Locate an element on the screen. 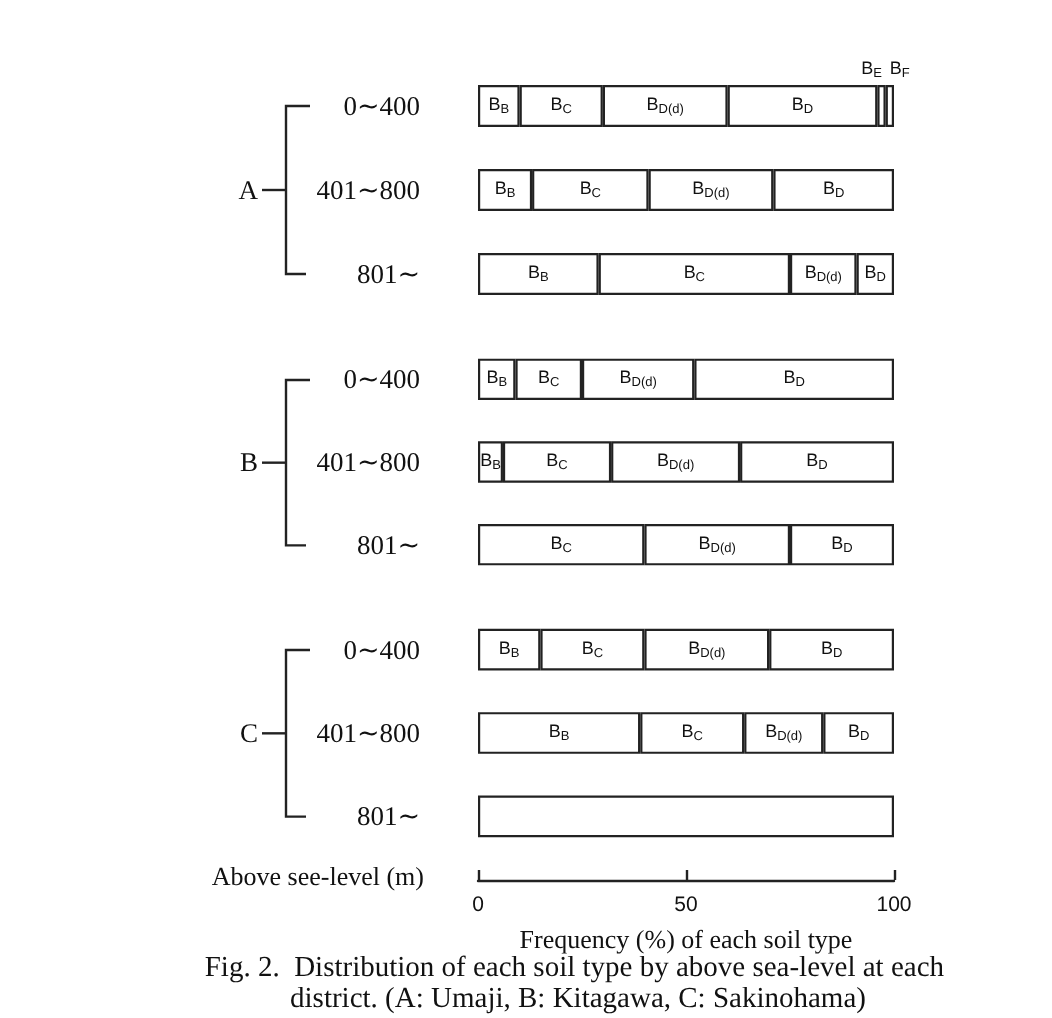 Image resolution: width=1052 pixels, height=1018 pixels. text: Above see-level (m) is located at coordinates (317, 876).